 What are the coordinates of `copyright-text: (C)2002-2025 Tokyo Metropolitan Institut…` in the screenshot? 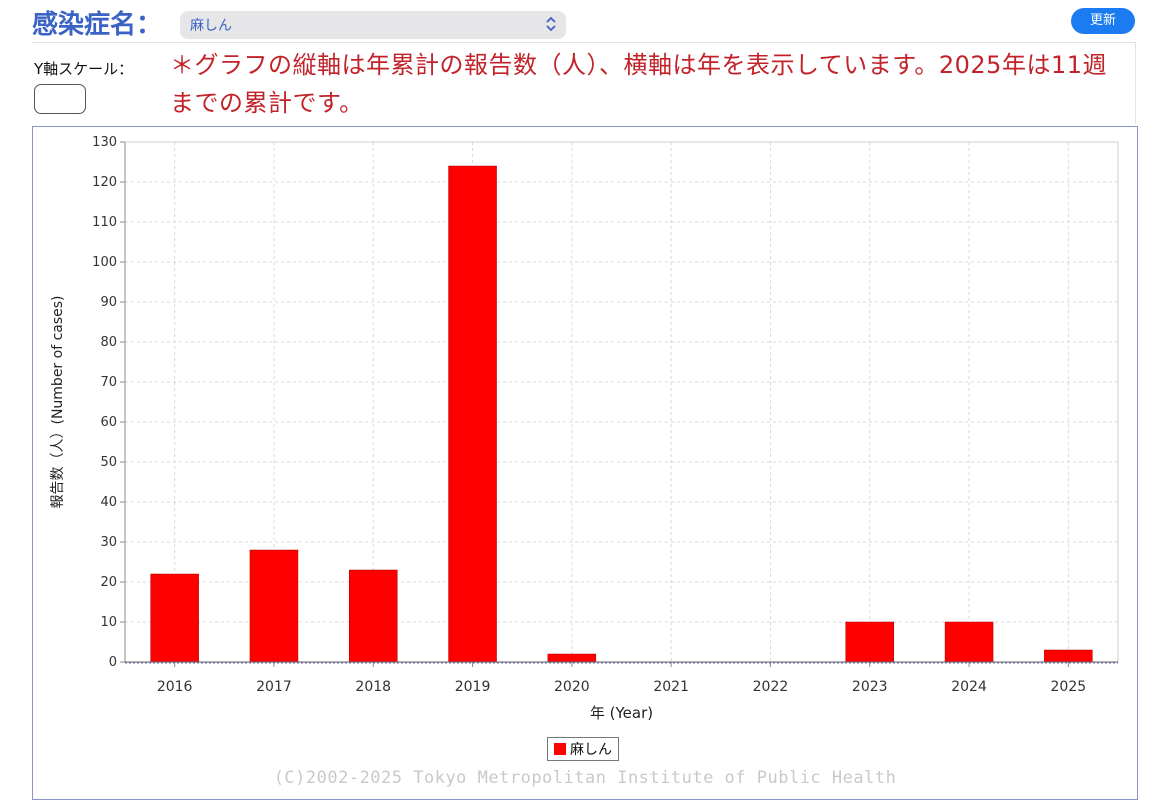 It's located at (585, 778).